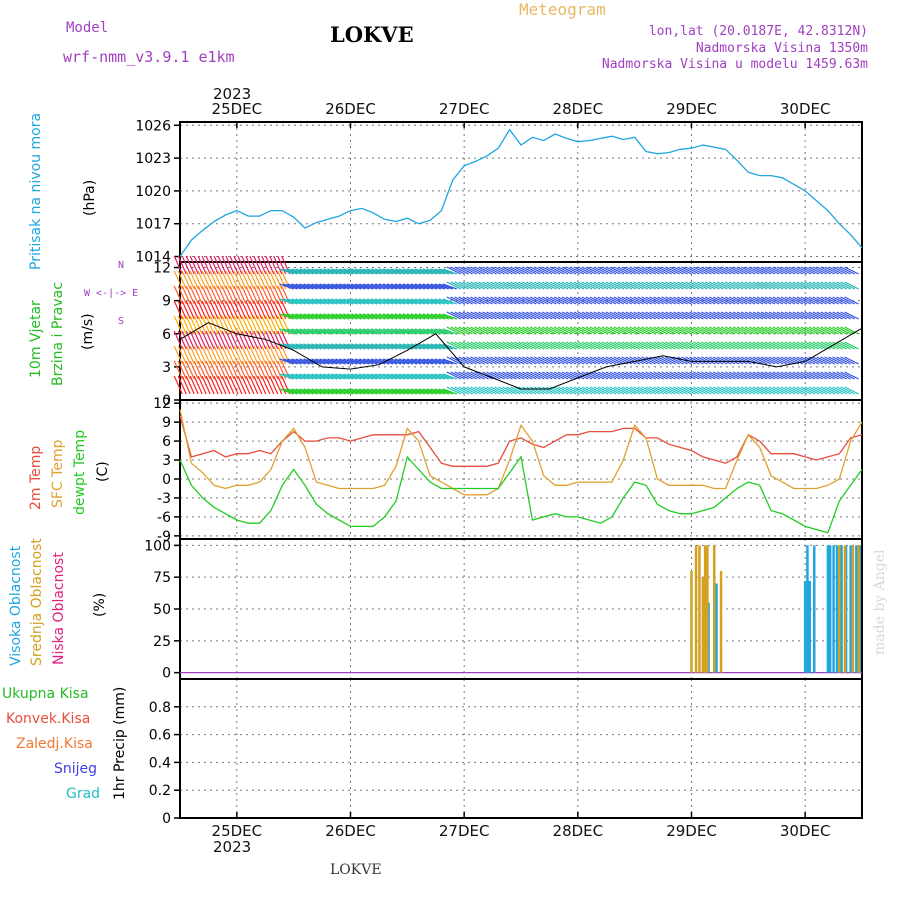 The width and height of the screenshot is (900, 900). I want to click on x-tick-label-top: 29DEC, so click(691, 109).